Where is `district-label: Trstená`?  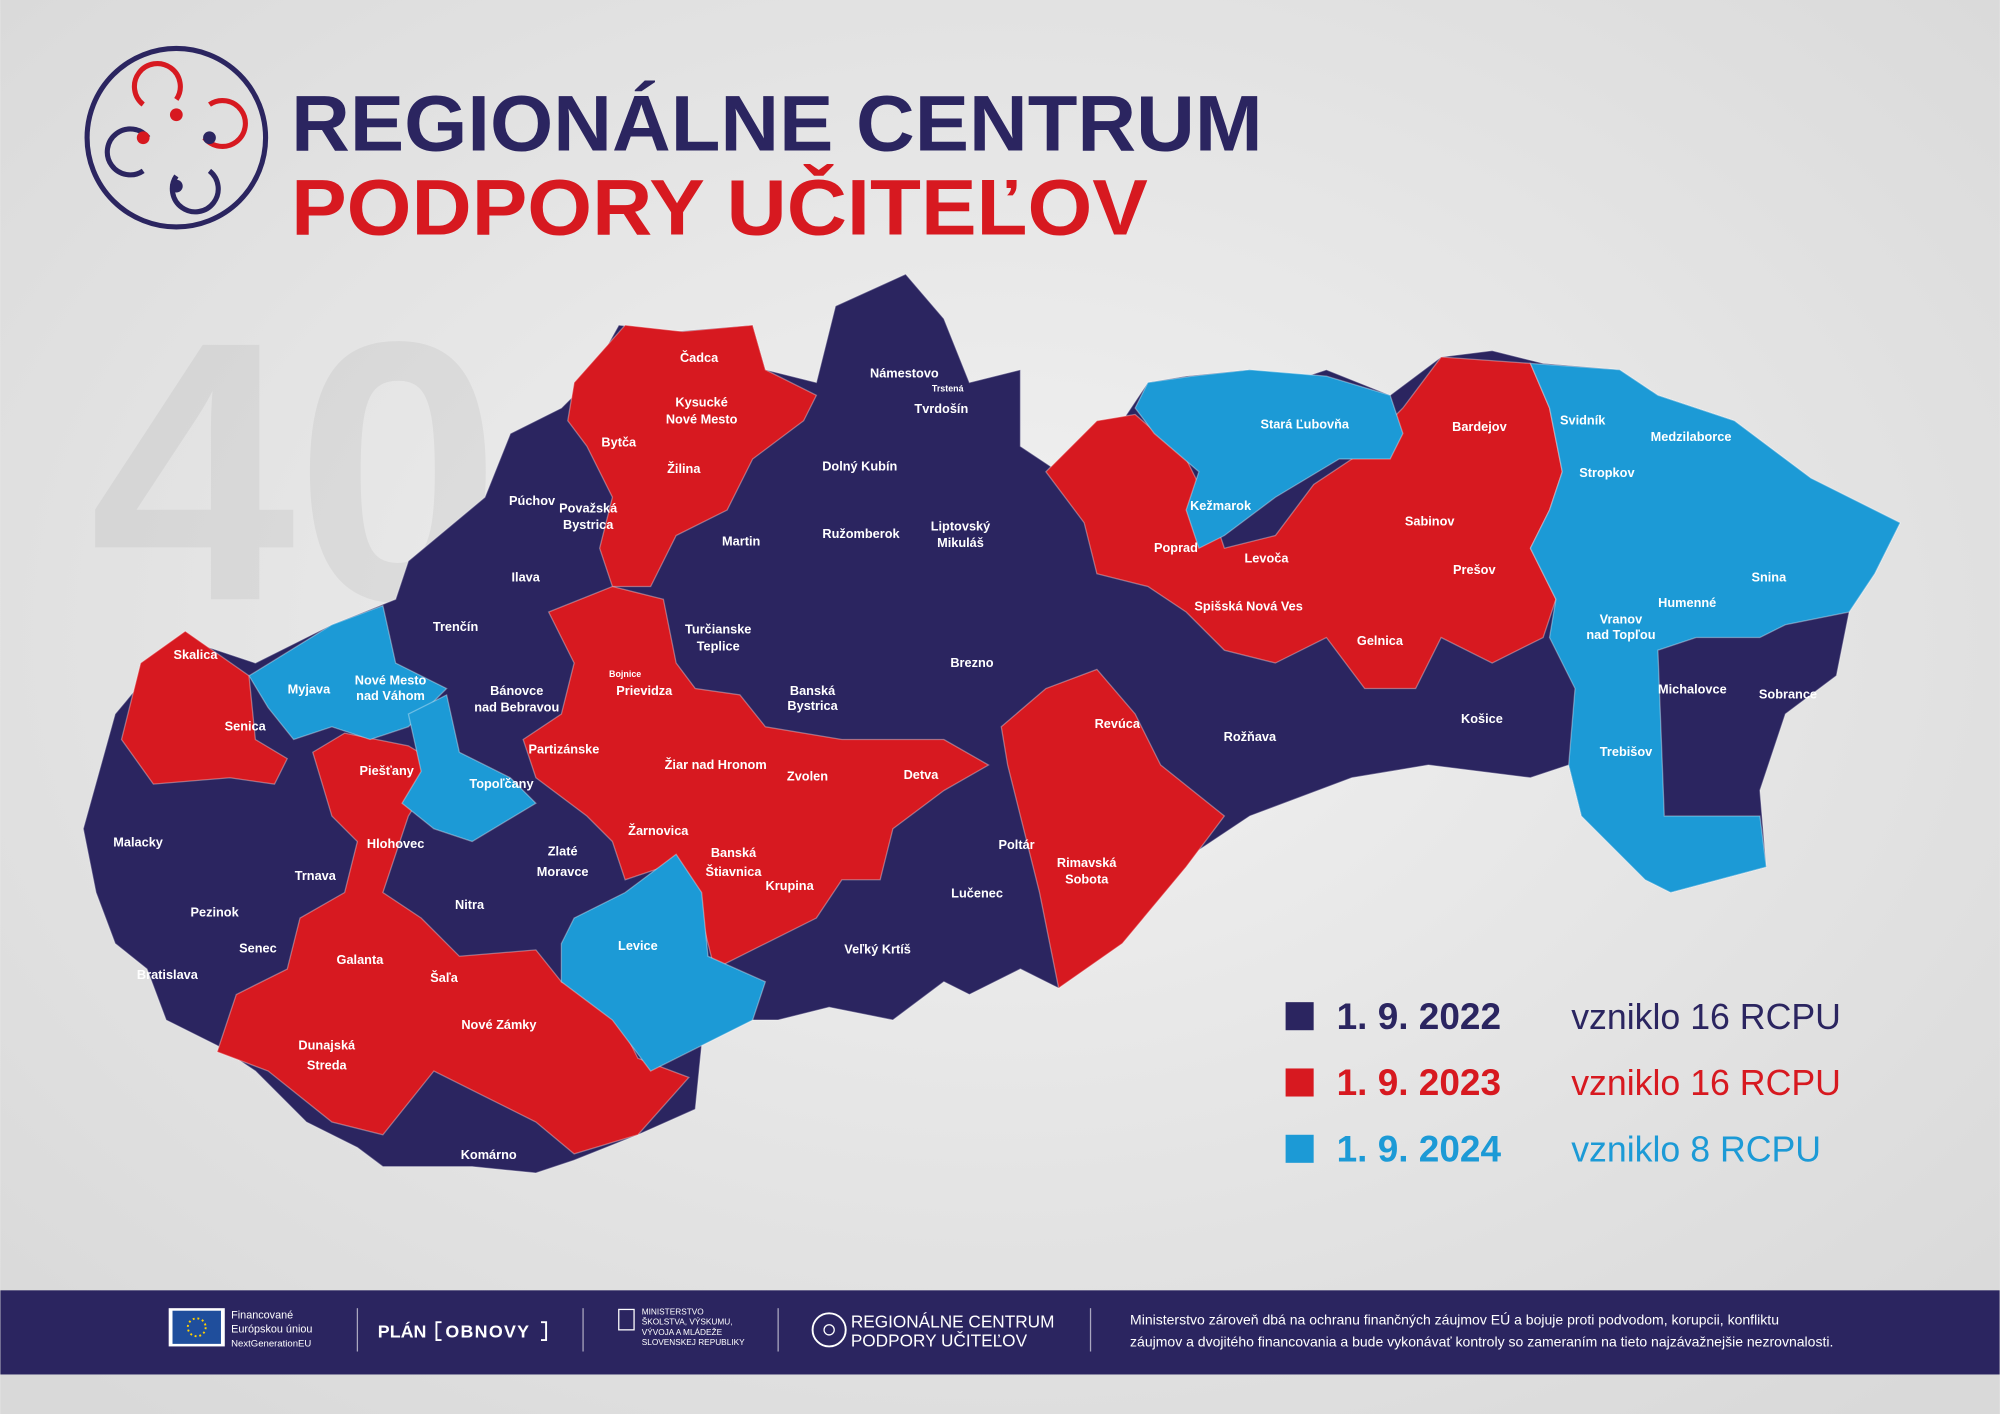 district-label: Trstená is located at coordinates (948, 388).